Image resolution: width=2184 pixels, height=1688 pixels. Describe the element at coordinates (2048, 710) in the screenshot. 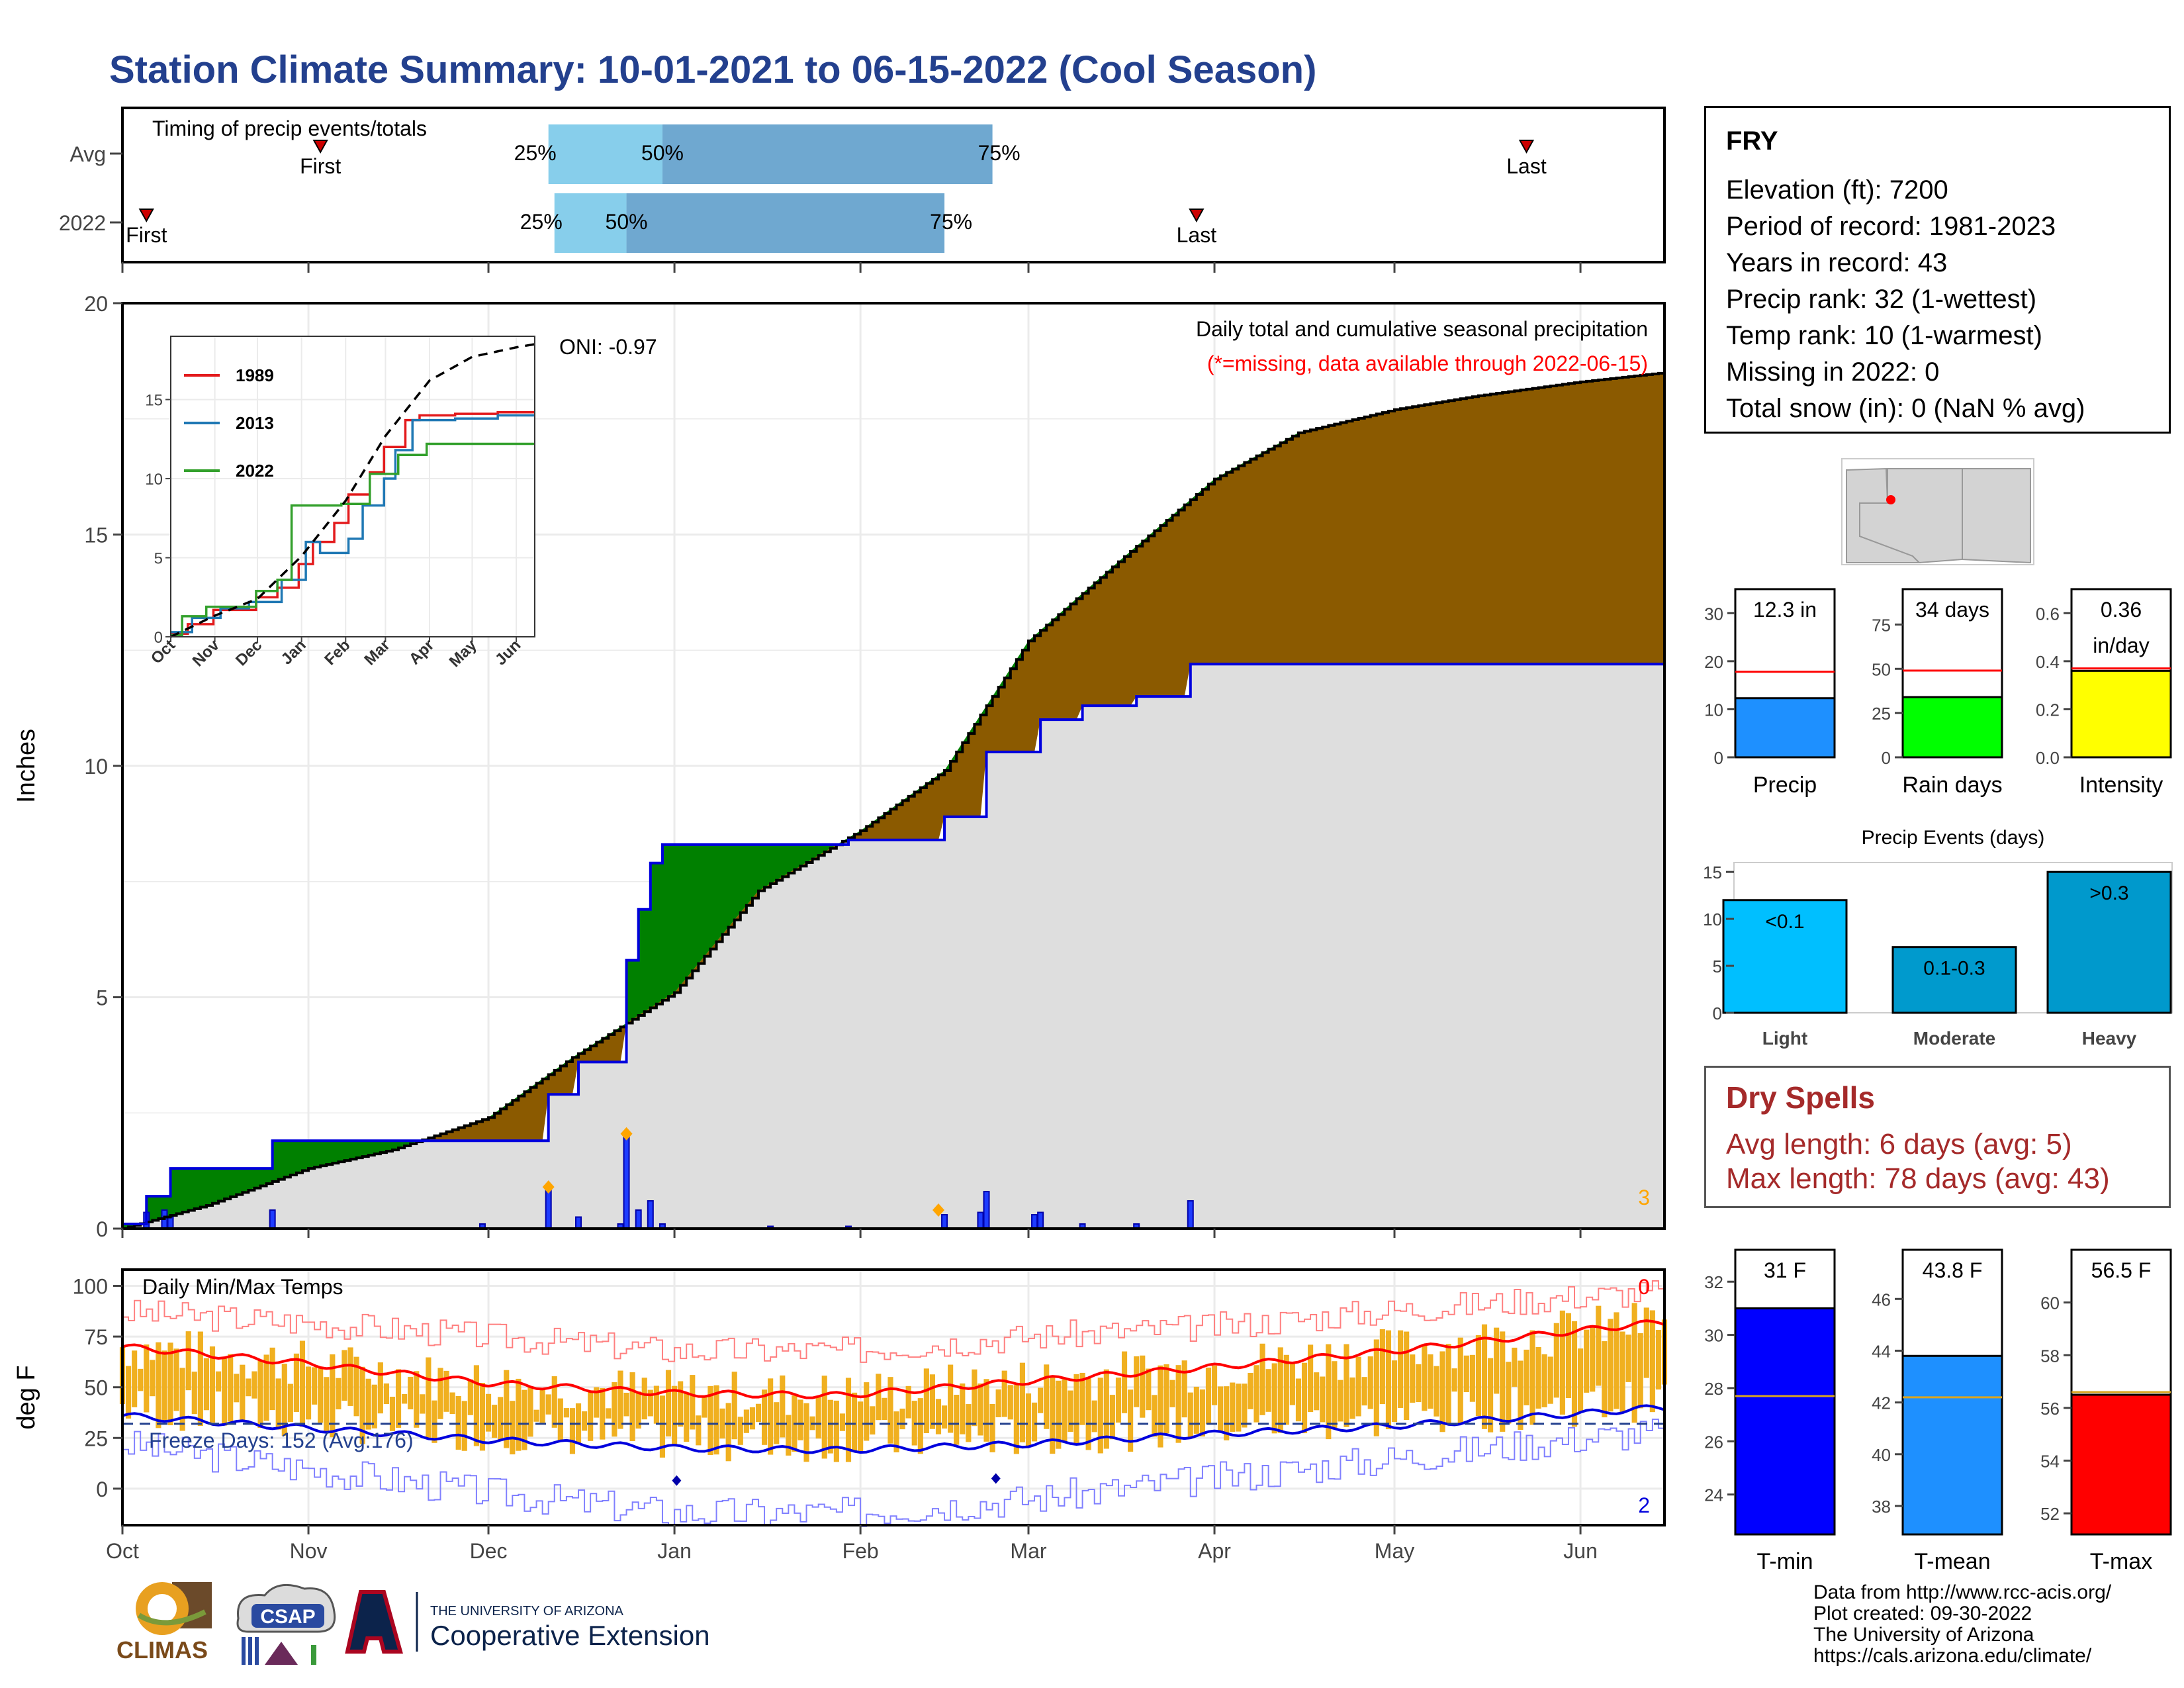

I see `intensity-y-tick-label: 0.2` at that location.